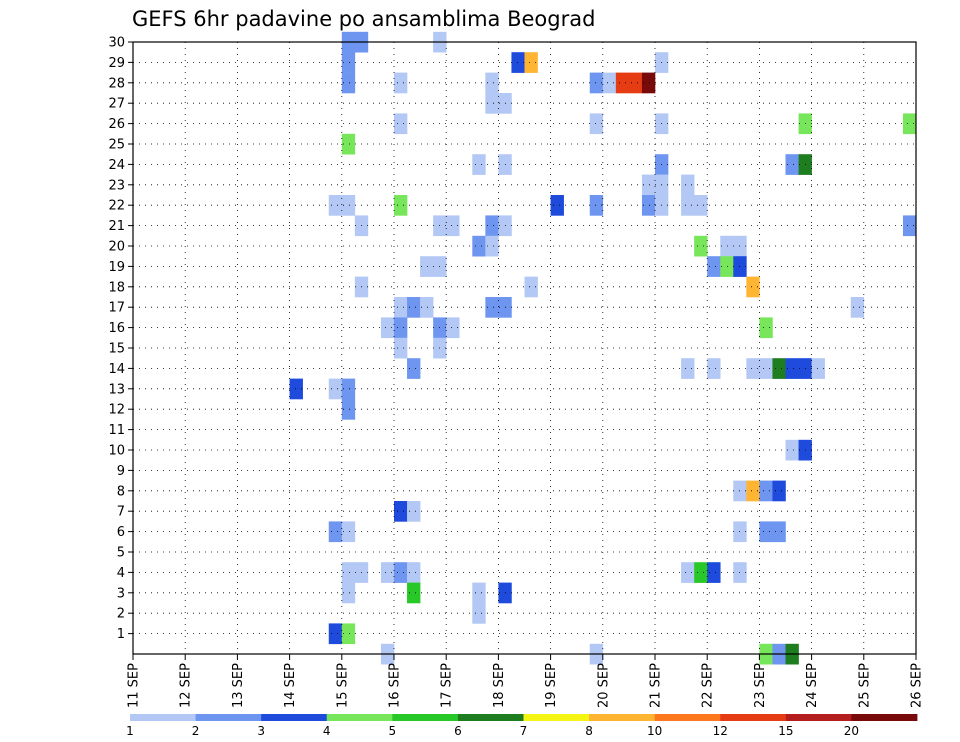  I want to click on y-tick-label: 15, so click(116, 349).